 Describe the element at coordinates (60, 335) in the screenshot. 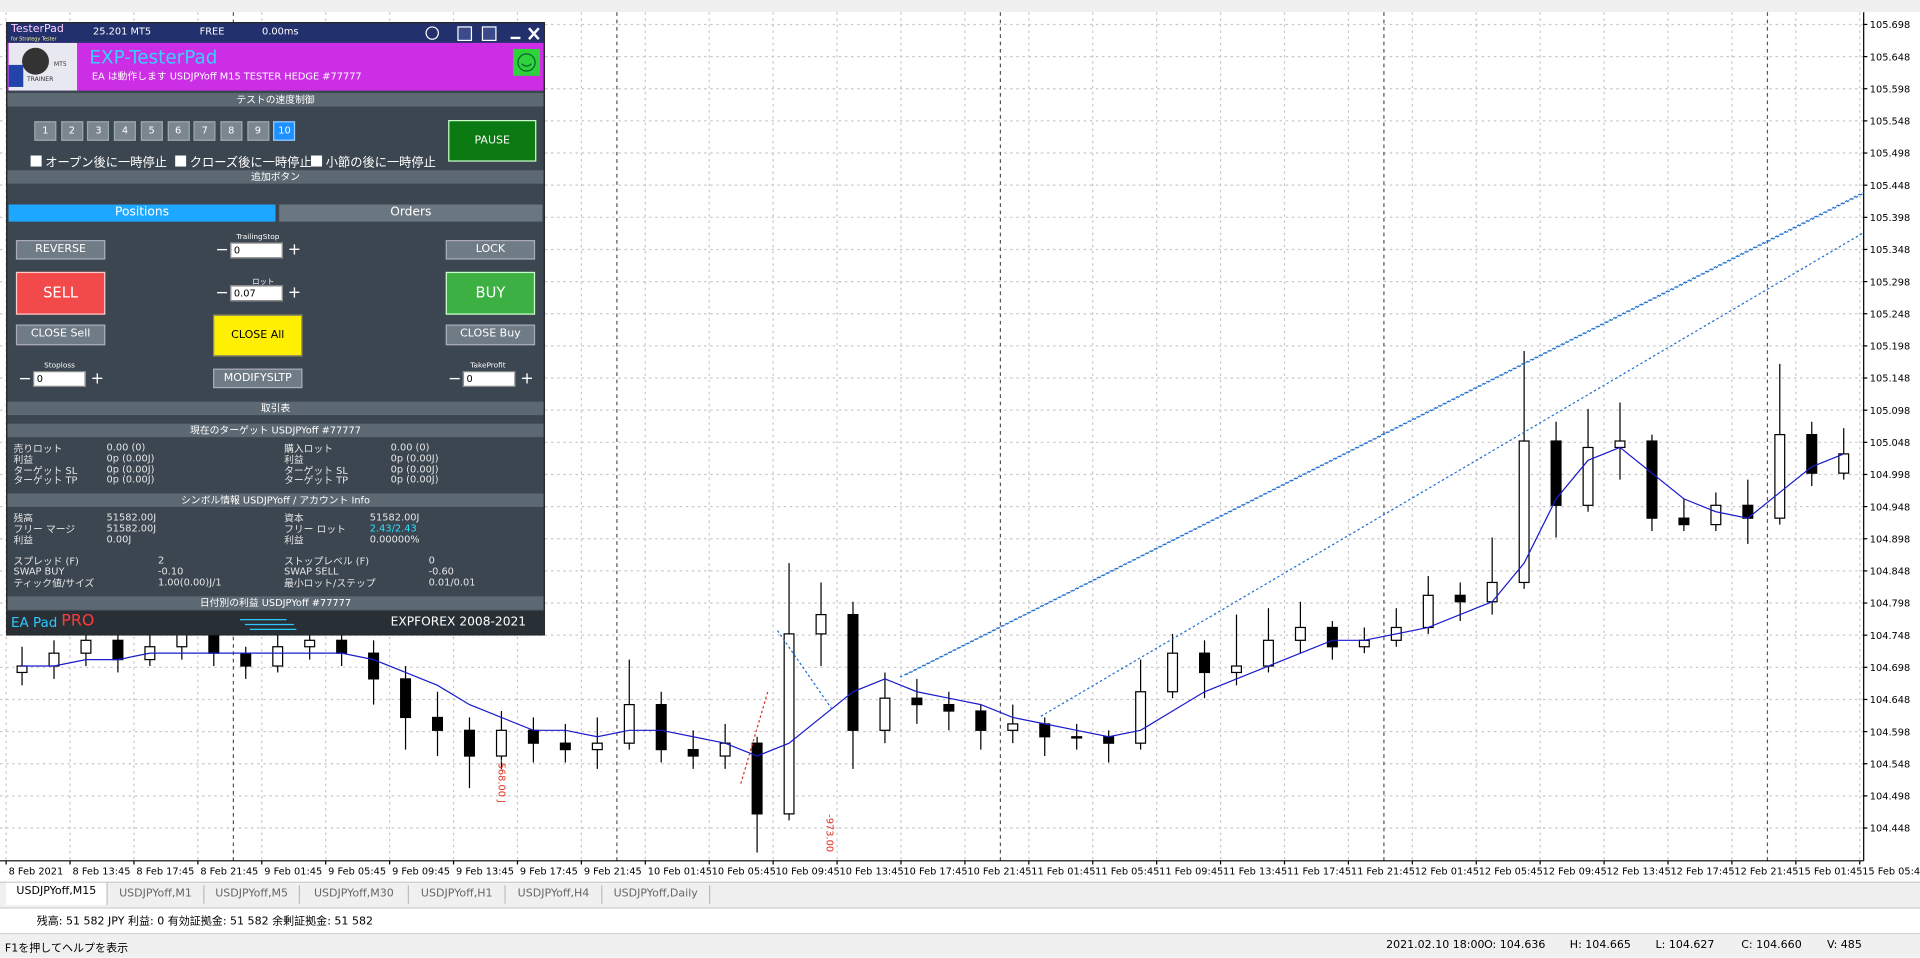

I see `close-sell-button: CLOSE Sell` at that location.